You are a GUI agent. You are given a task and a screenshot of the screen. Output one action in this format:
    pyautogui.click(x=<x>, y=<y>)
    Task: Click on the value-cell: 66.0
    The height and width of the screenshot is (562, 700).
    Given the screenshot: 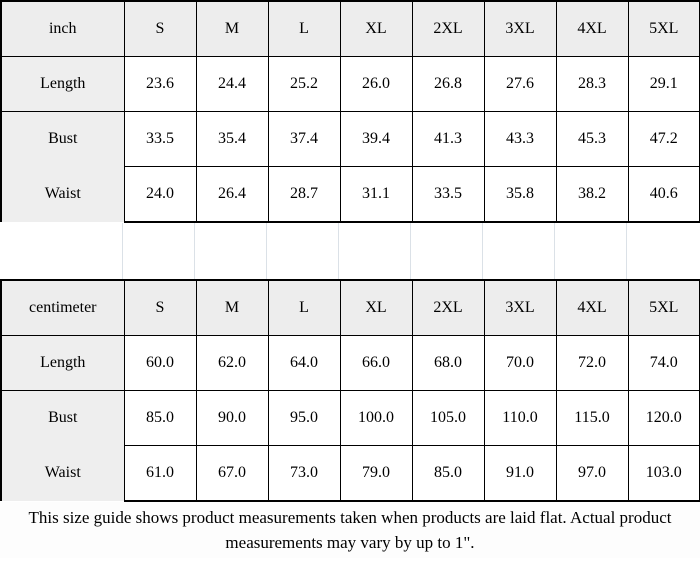 What is the action you would take?
    pyautogui.click(x=376, y=363)
    